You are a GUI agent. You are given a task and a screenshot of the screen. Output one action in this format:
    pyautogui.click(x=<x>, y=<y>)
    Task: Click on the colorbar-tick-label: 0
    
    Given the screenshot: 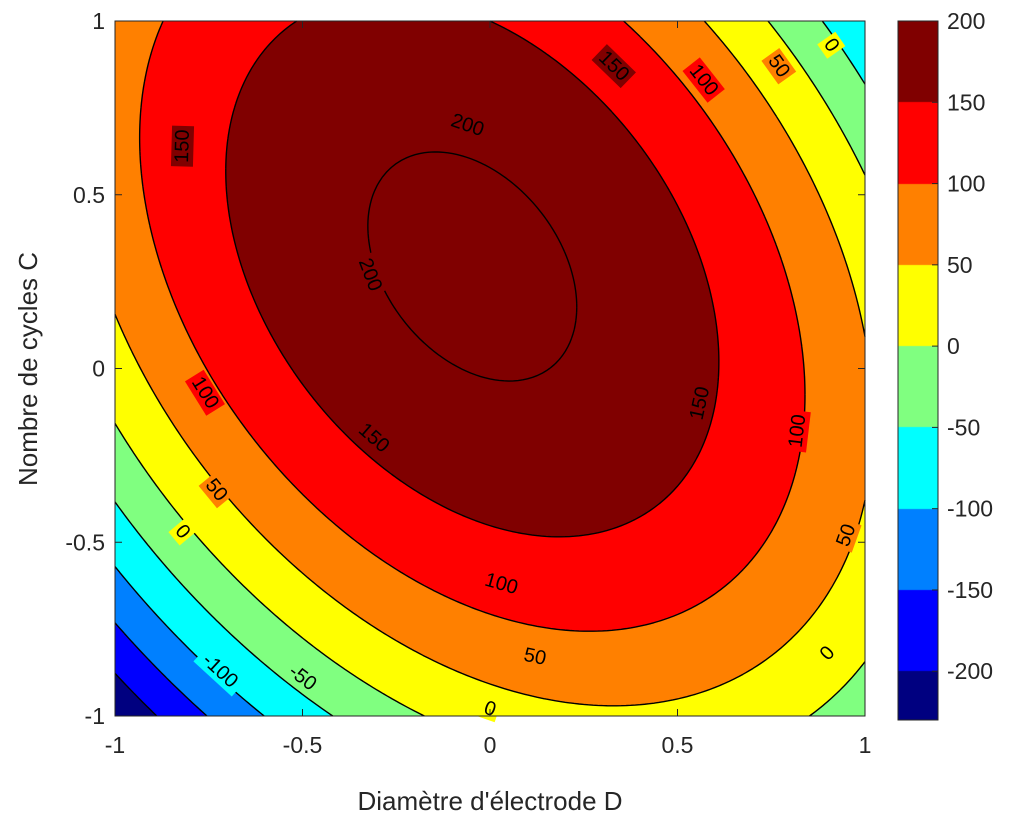 What is the action you would take?
    pyautogui.click(x=953, y=346)
    